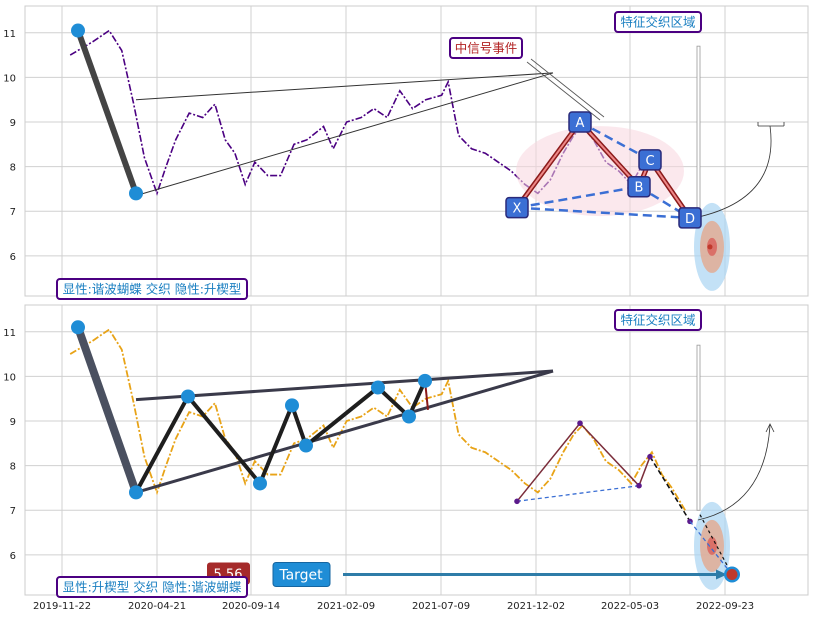  Describe the element at coordinates (630, 606) in the screenshot. I see `x-tick-label: 2022-05-03` at that location.